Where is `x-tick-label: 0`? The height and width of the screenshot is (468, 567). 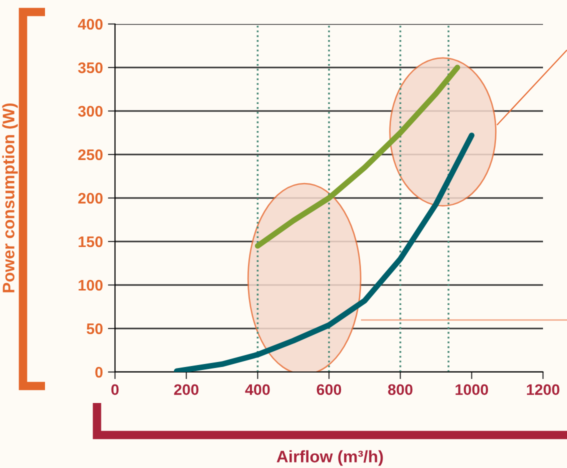
x-tick-label: 0 is located at coordinates (115, 390).